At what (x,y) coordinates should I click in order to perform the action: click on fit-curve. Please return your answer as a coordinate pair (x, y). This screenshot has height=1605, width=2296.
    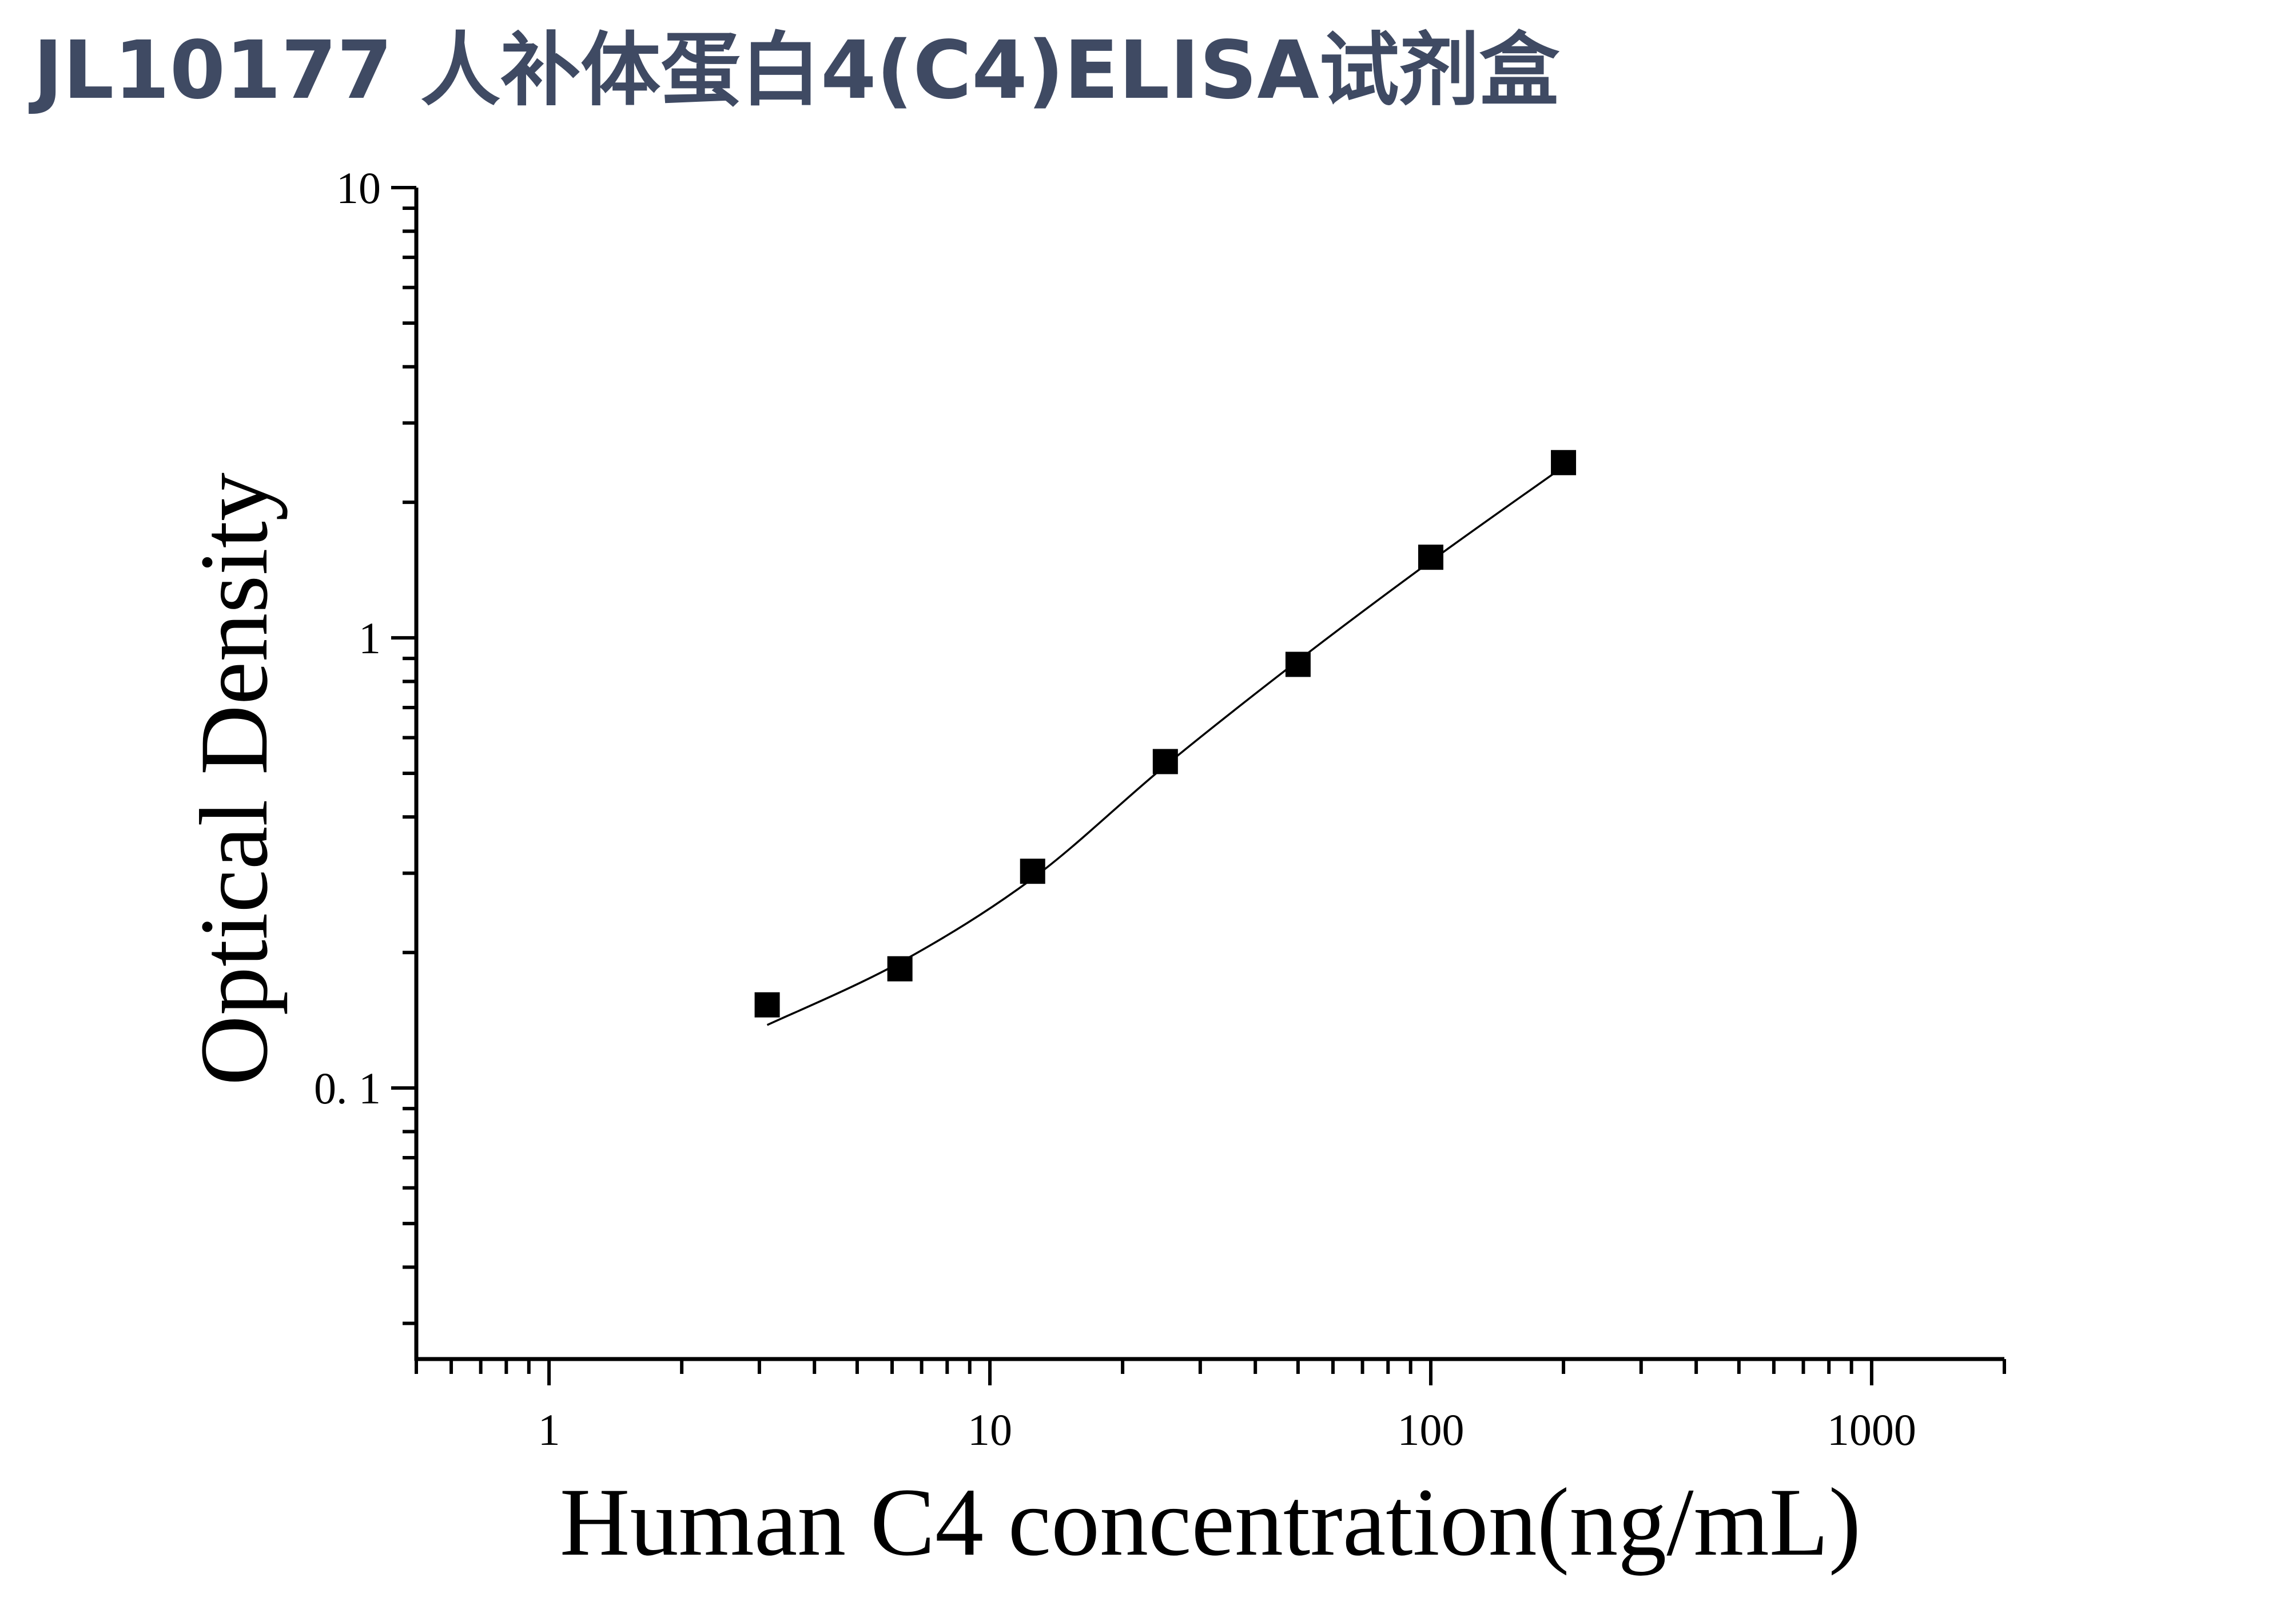
    Looking at the image, I should click on (1166, 746).